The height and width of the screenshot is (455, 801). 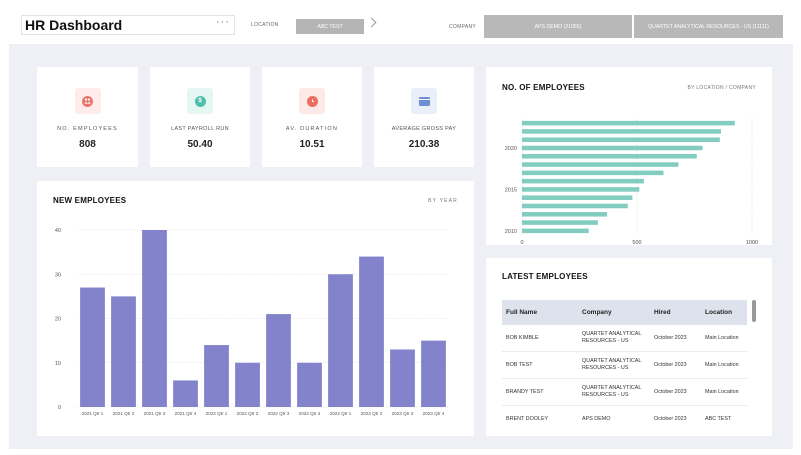 What do you see at coordinates (752, 242) in the screenshot?
I see `x-tick-label: 1000` at bounding box center [752, 242].